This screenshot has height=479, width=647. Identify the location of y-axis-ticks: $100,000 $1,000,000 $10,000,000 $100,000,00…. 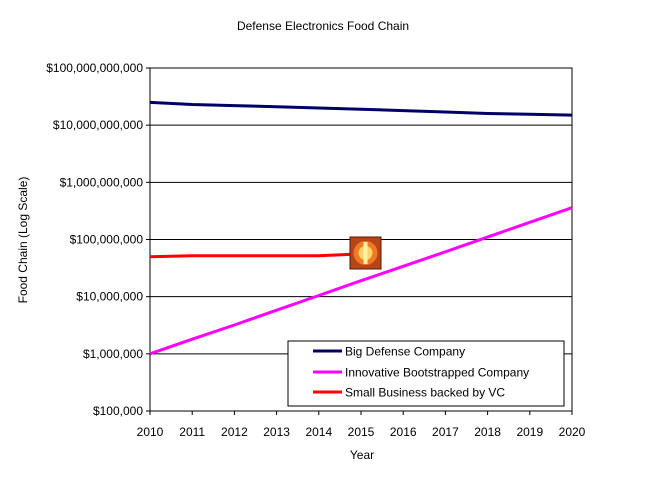
(98, 239).